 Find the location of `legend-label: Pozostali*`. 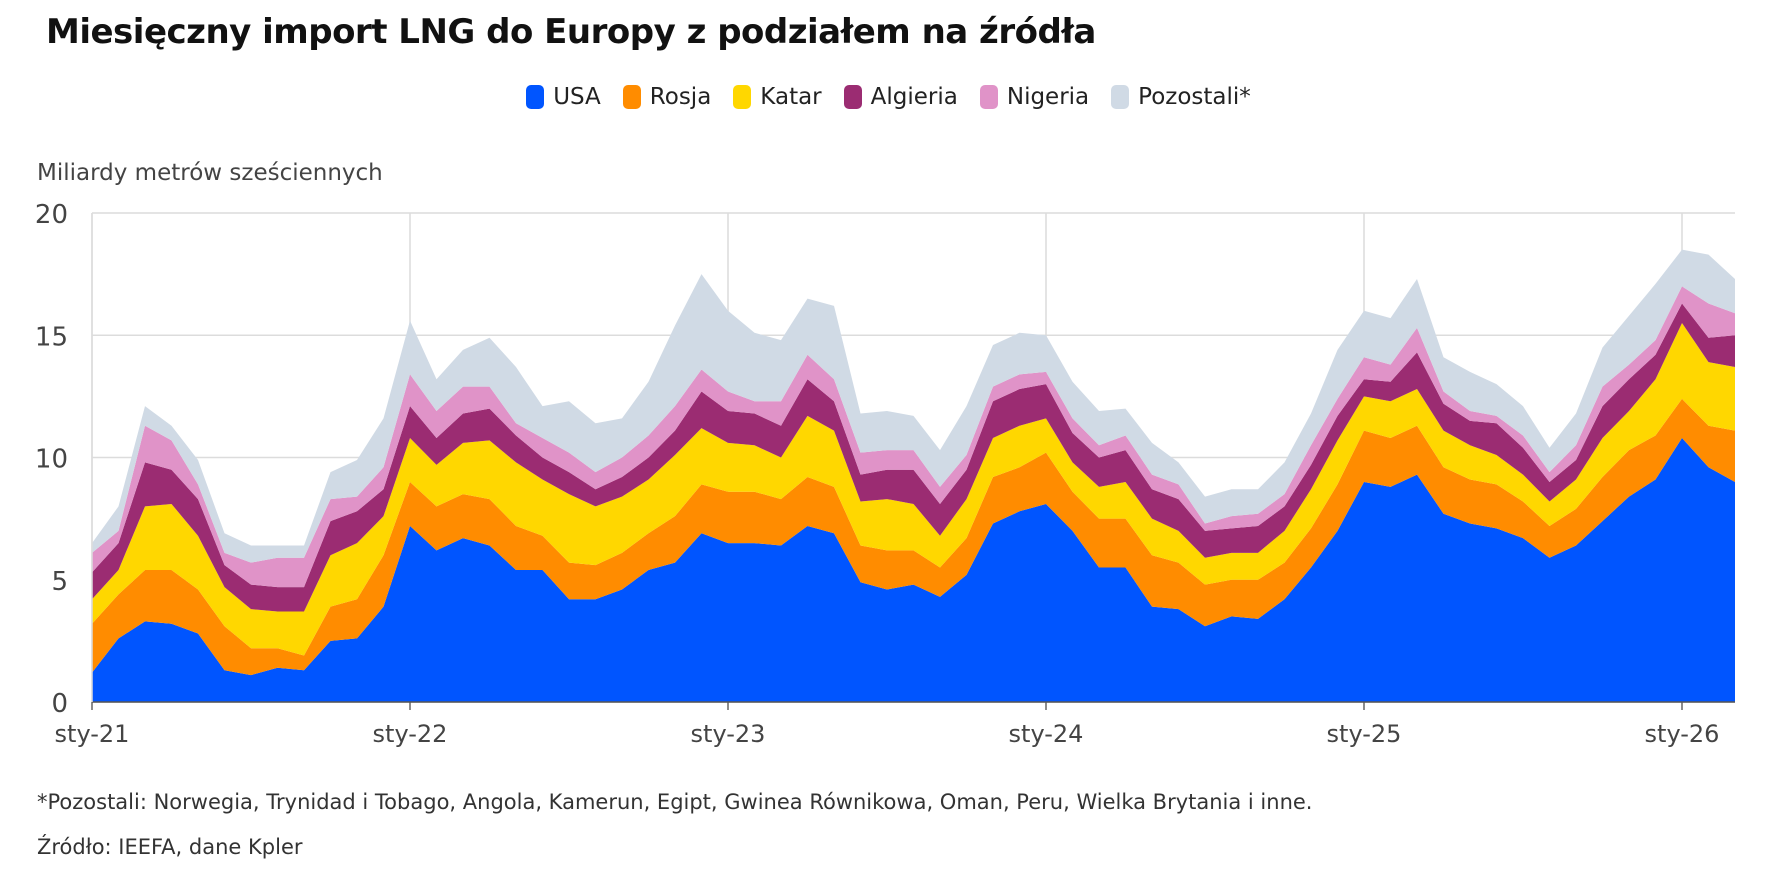

legend-label: Pozostali* is located at coordinates (1194, 97).